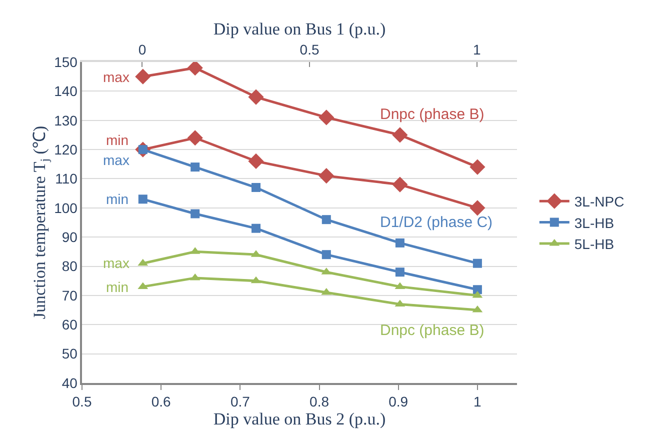 The width and height of the screenshot is (649, 438). What do you see at coordinates (82, 402) in the screenshot?
I see `x-tick-label: 0.5` at bounding box center [82, 402].